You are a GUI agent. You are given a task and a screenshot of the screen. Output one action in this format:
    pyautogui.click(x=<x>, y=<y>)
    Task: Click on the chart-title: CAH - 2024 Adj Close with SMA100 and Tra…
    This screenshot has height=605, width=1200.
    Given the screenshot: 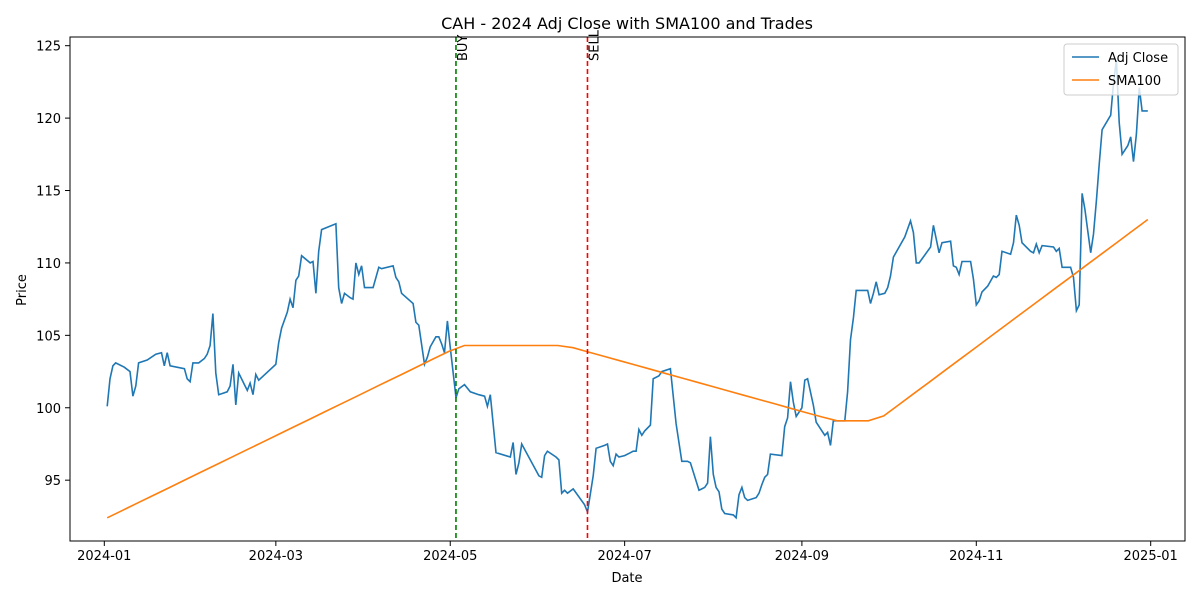 What is the action you would take?
    pyautogui.click(x=627, y=23)
    